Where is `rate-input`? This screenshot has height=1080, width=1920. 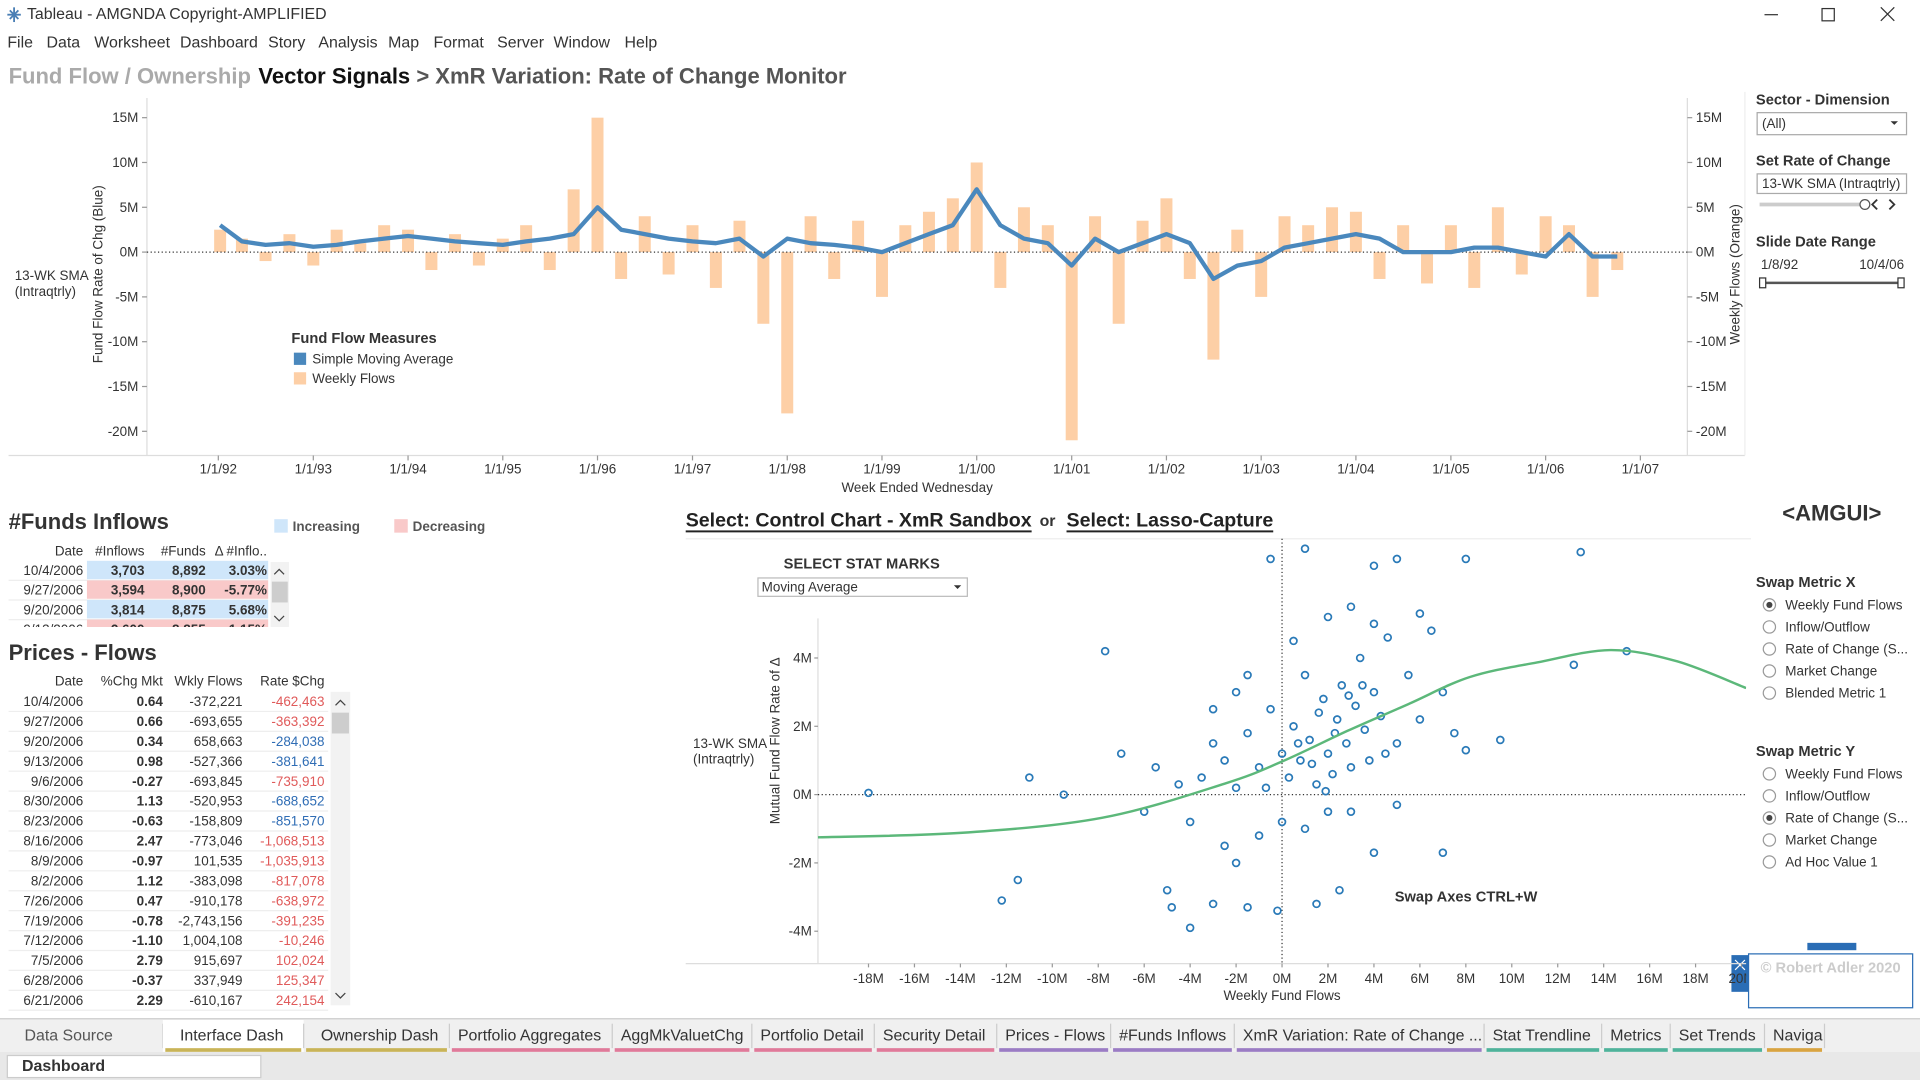 rate-input is located at coordinates (1832, 184).